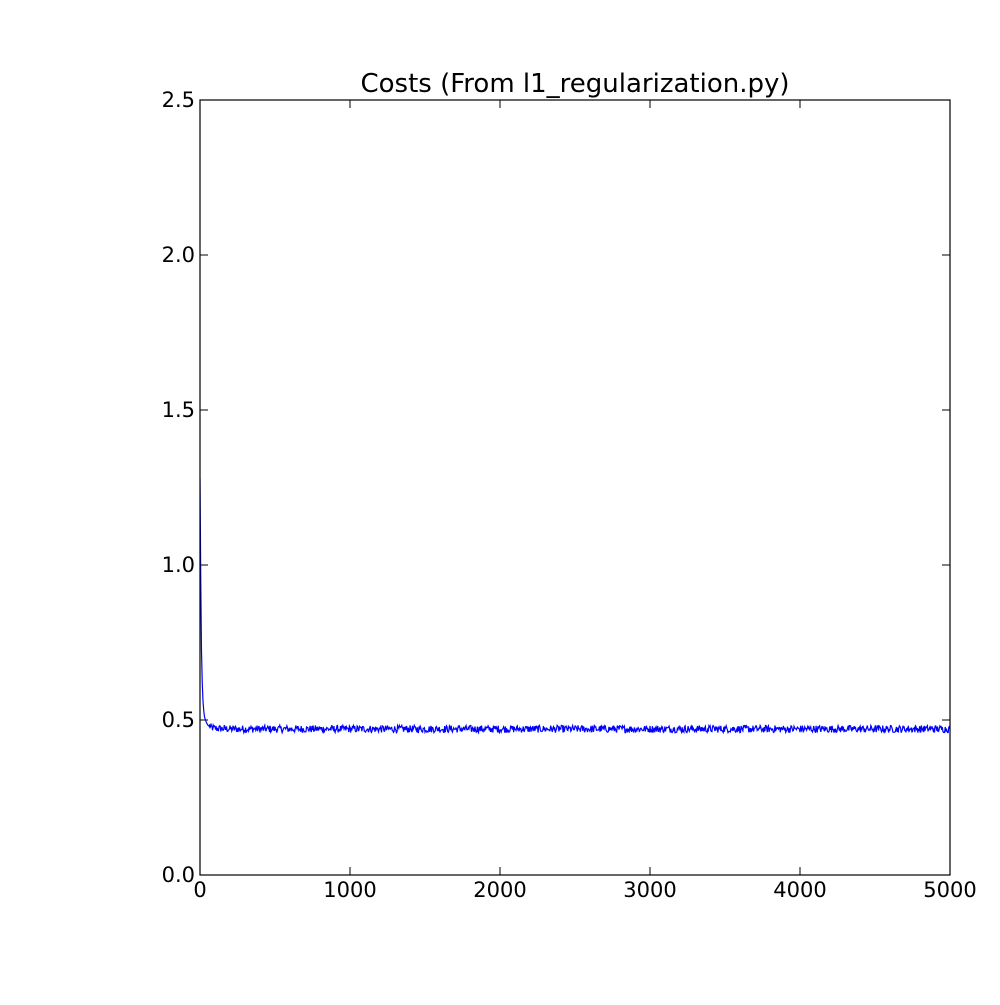 This screenshot has height=1005, width=1000. What do you see at coordinates (349, 890) in the screenshot?
I see `x-tick-label: 1000` at bounding box center [349, 890].